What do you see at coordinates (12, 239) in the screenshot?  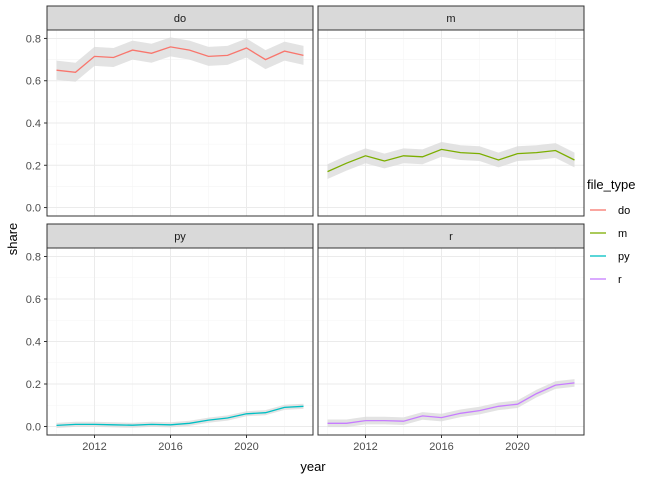 I see `y-axis-title: share` at bounding box center [12, 239].